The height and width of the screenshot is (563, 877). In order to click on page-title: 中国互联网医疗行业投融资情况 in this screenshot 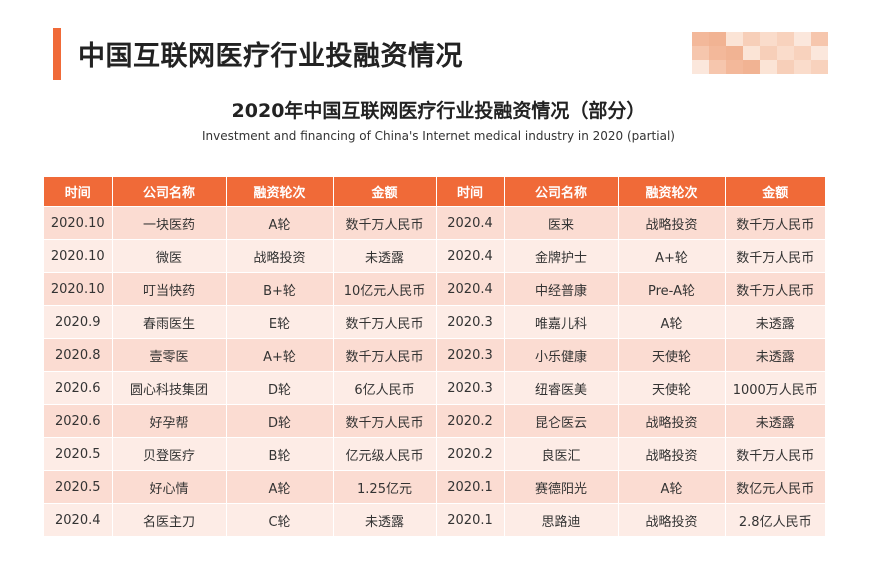, I will do `click(270, 56)`.